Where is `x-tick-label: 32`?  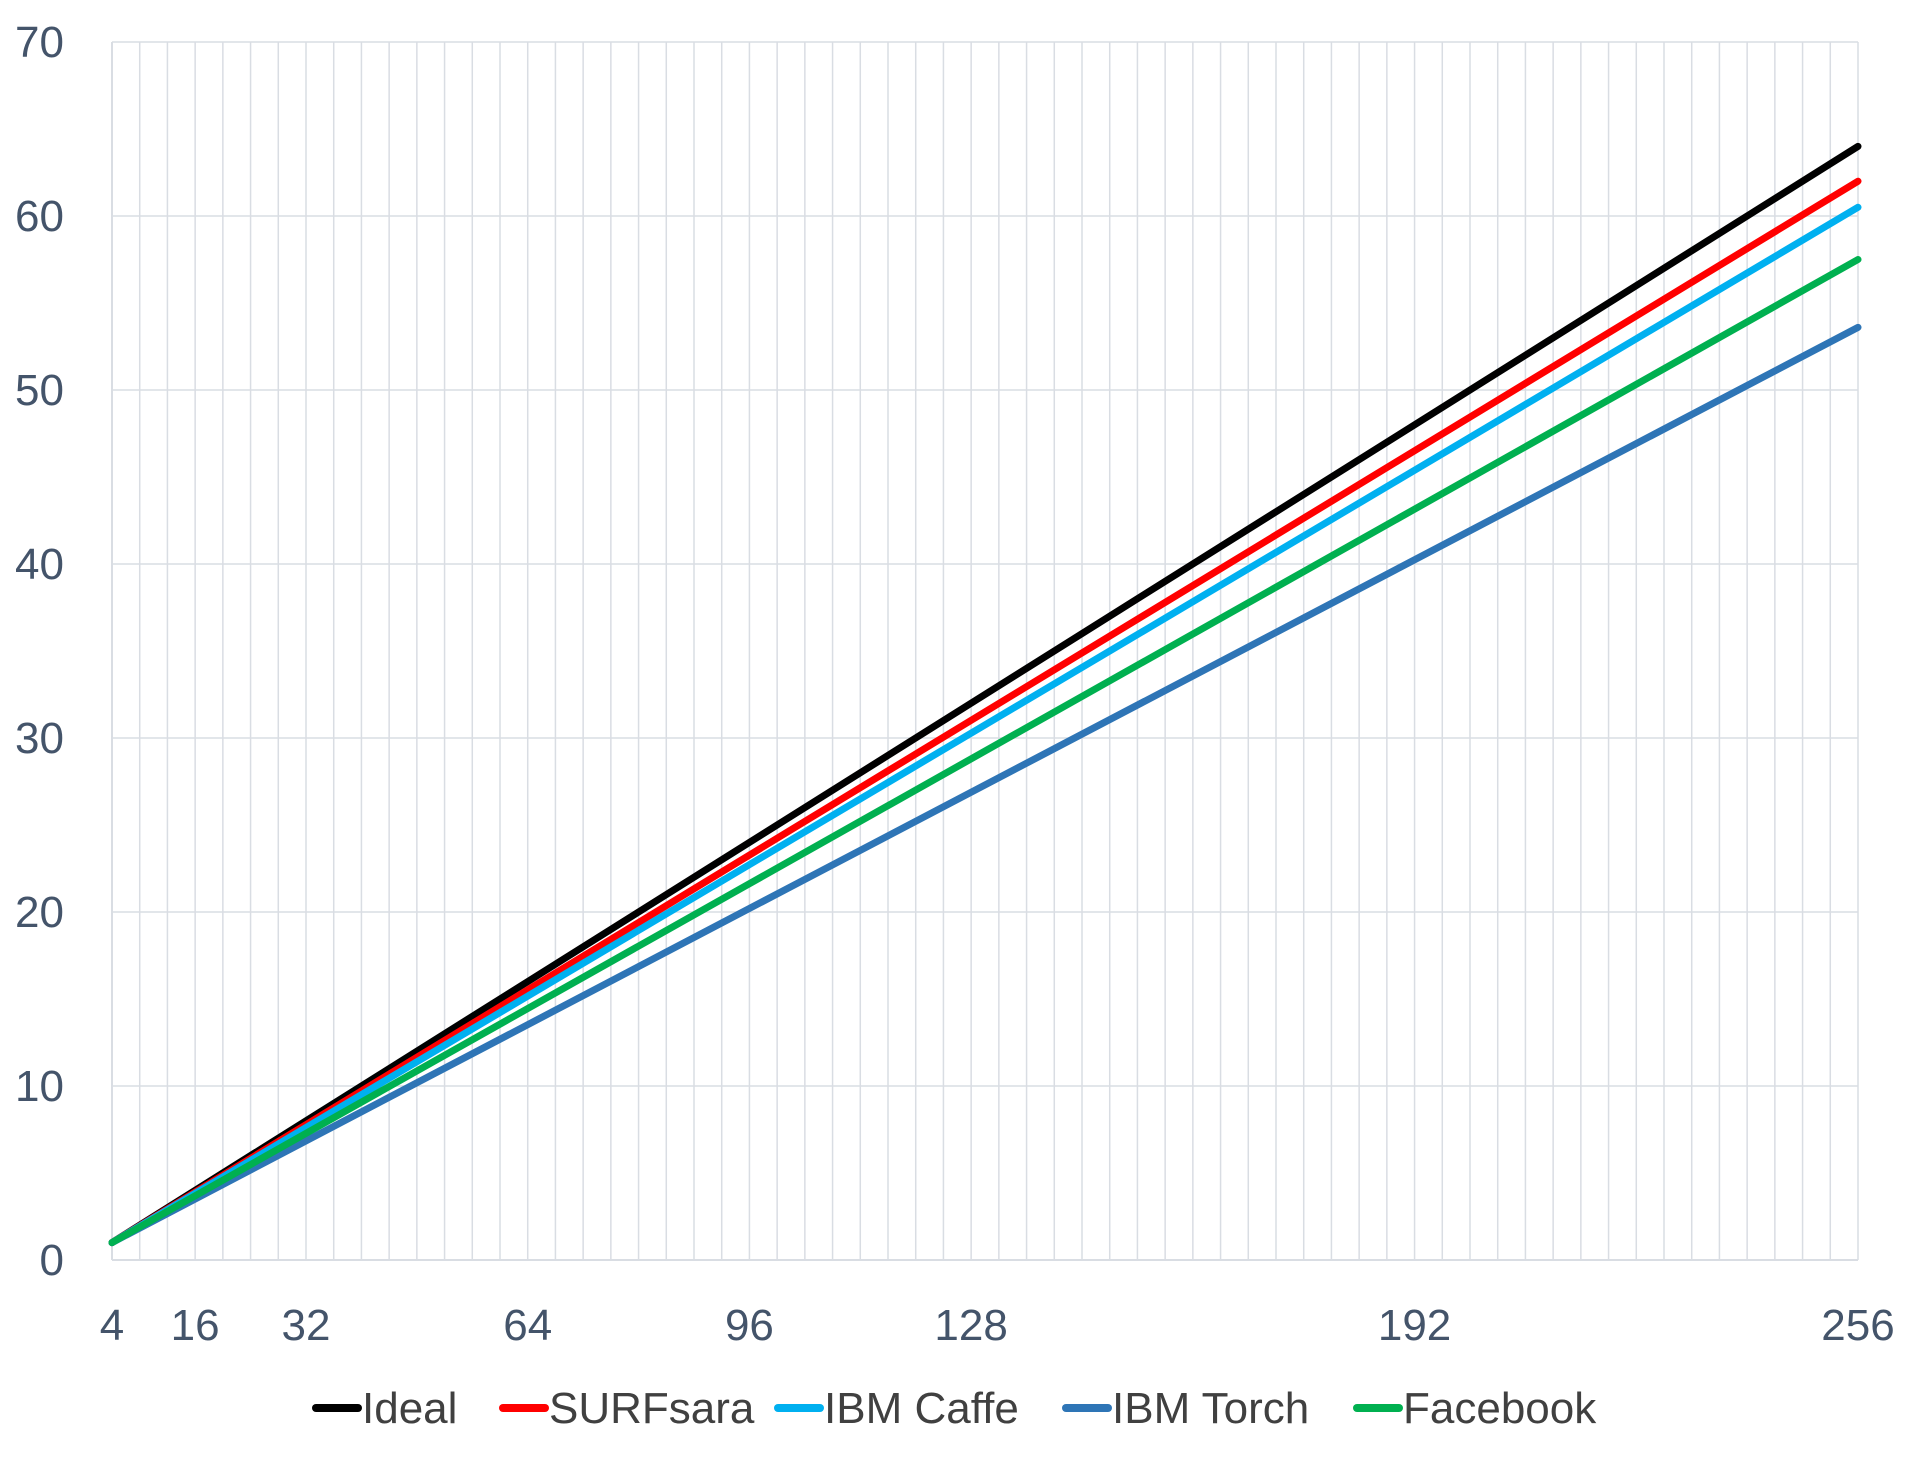
x-tick-label: 32 is located at coordinates (306, 1325).